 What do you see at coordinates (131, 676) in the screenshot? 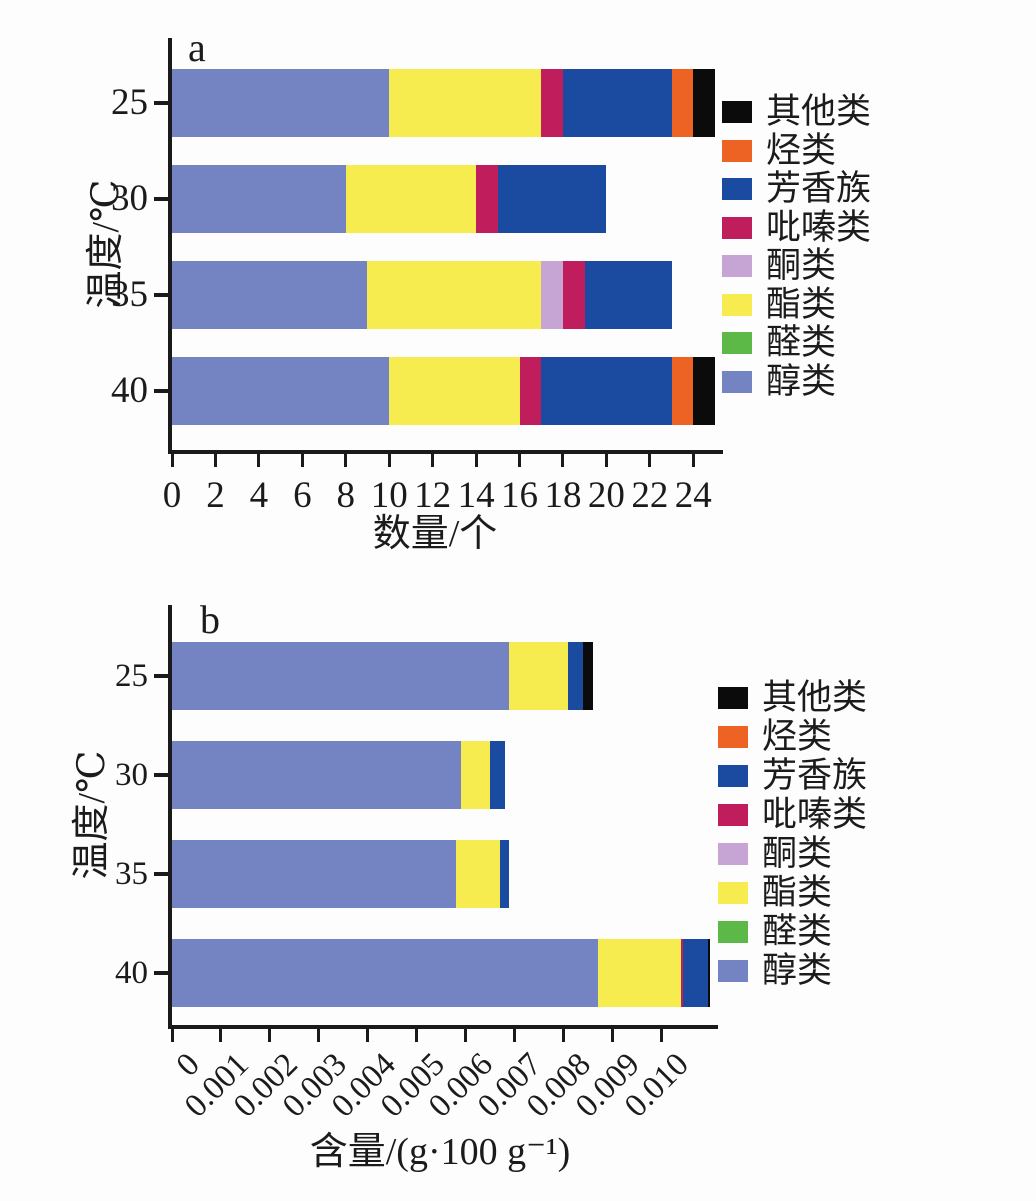
I see `y-tick-label: 25` at bounding box center [131, 676].